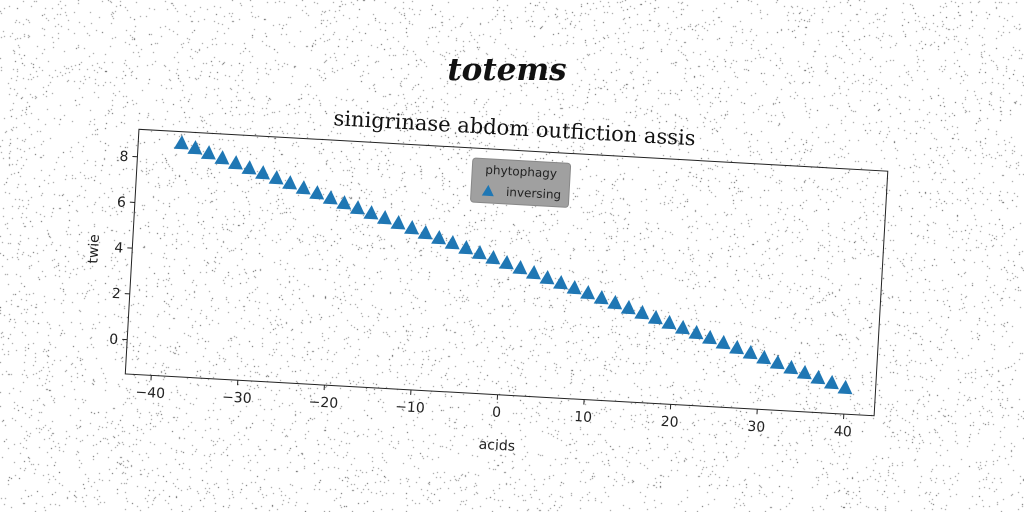 The height and width of the screenshot is (516, 1024). Describe the element at coordinates (842, 432) in the screenshot. I see `x-tick-label: 40` at that location.